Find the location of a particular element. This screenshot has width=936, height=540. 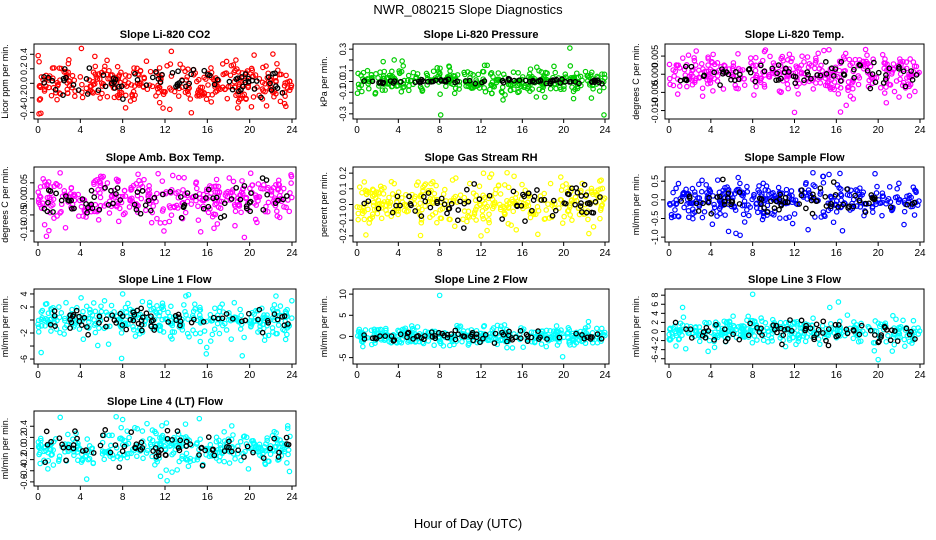

y-tick-label: 8 is located at coordinates (655, 295).